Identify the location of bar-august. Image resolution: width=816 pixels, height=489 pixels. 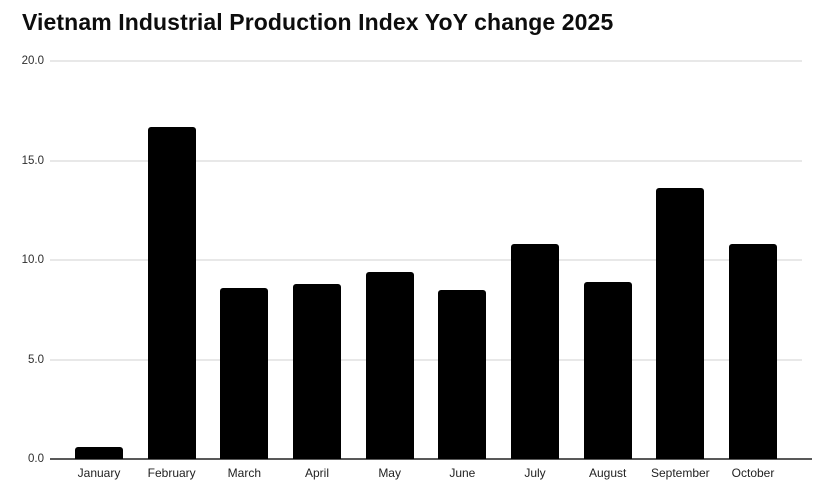
(607, 370).